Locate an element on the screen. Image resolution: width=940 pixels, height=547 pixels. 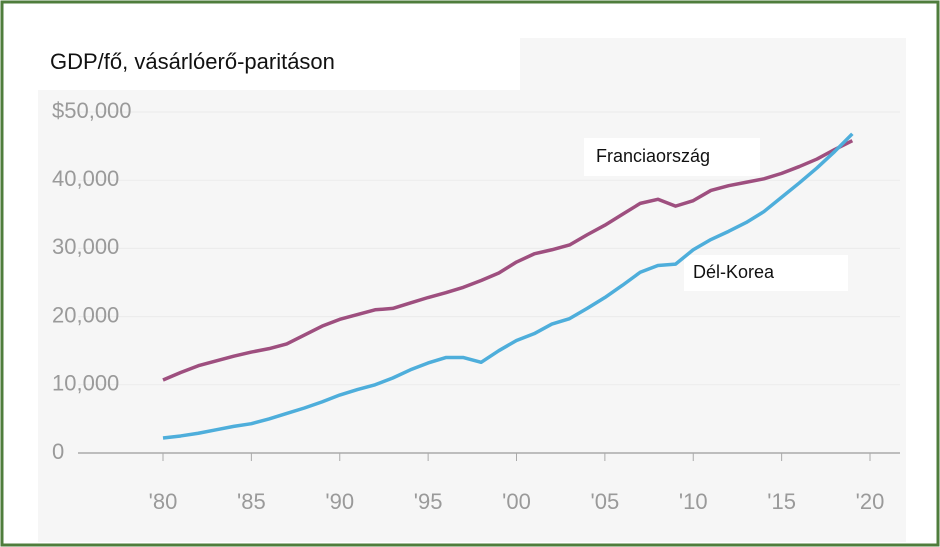
y-tick-label: 20,000 is located at coordinates (85, 314).